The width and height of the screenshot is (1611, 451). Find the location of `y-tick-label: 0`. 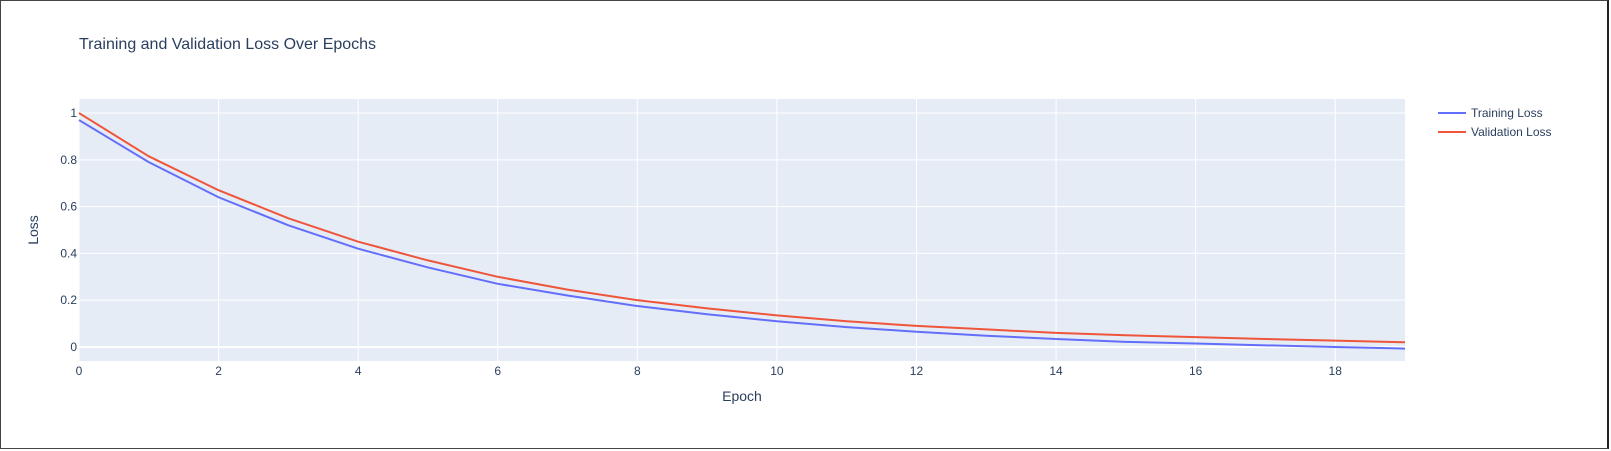

y-tick-label: 0 is located at coordinates (73, 347).